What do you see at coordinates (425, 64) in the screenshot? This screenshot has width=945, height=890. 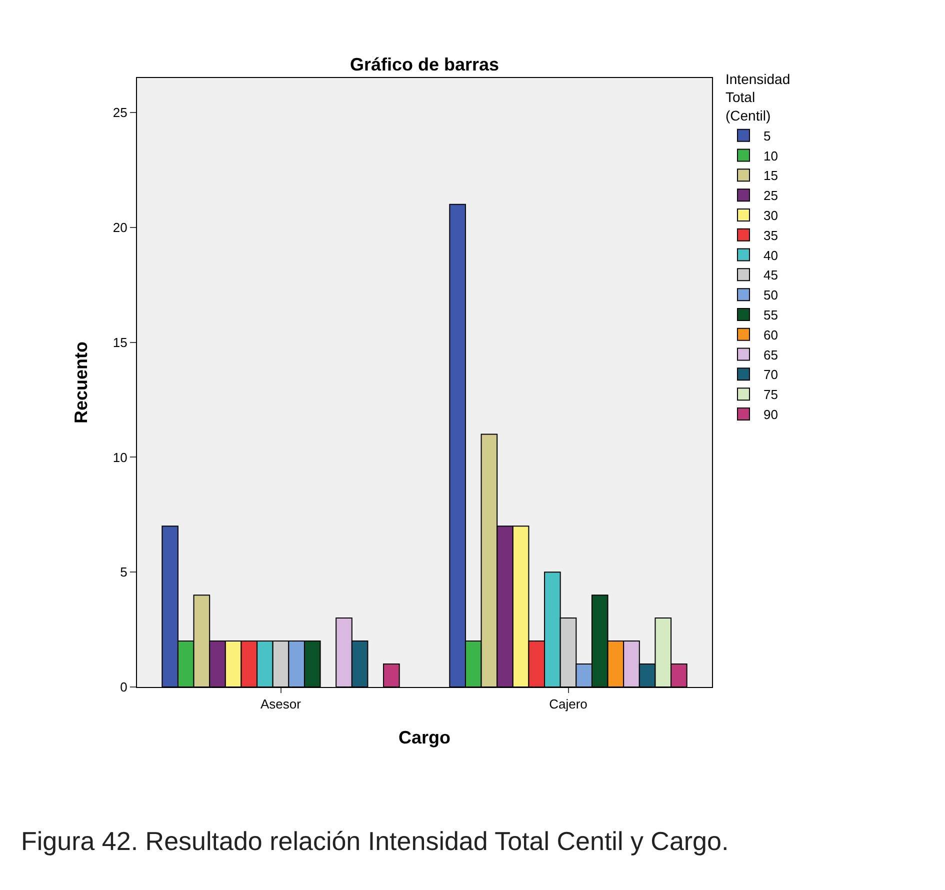 I see `chart-title: Gráfico de barras` at bounding box center [425, 64].